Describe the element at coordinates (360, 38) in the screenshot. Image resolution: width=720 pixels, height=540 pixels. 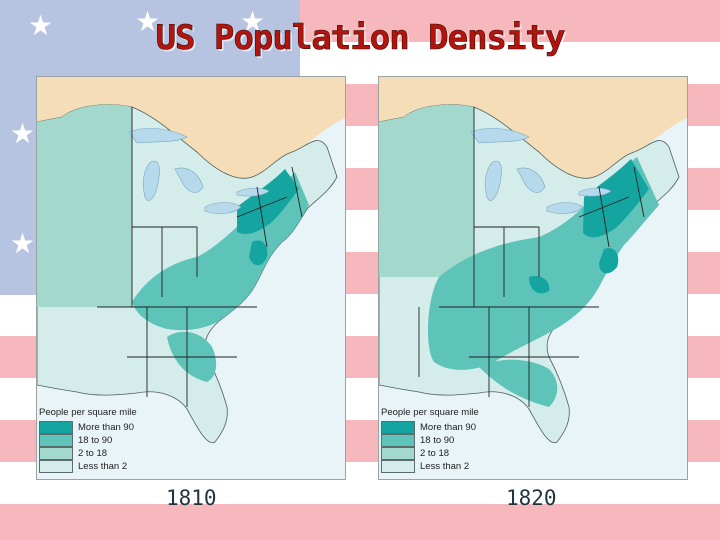
I see `page-title: US Population Density` at that location.